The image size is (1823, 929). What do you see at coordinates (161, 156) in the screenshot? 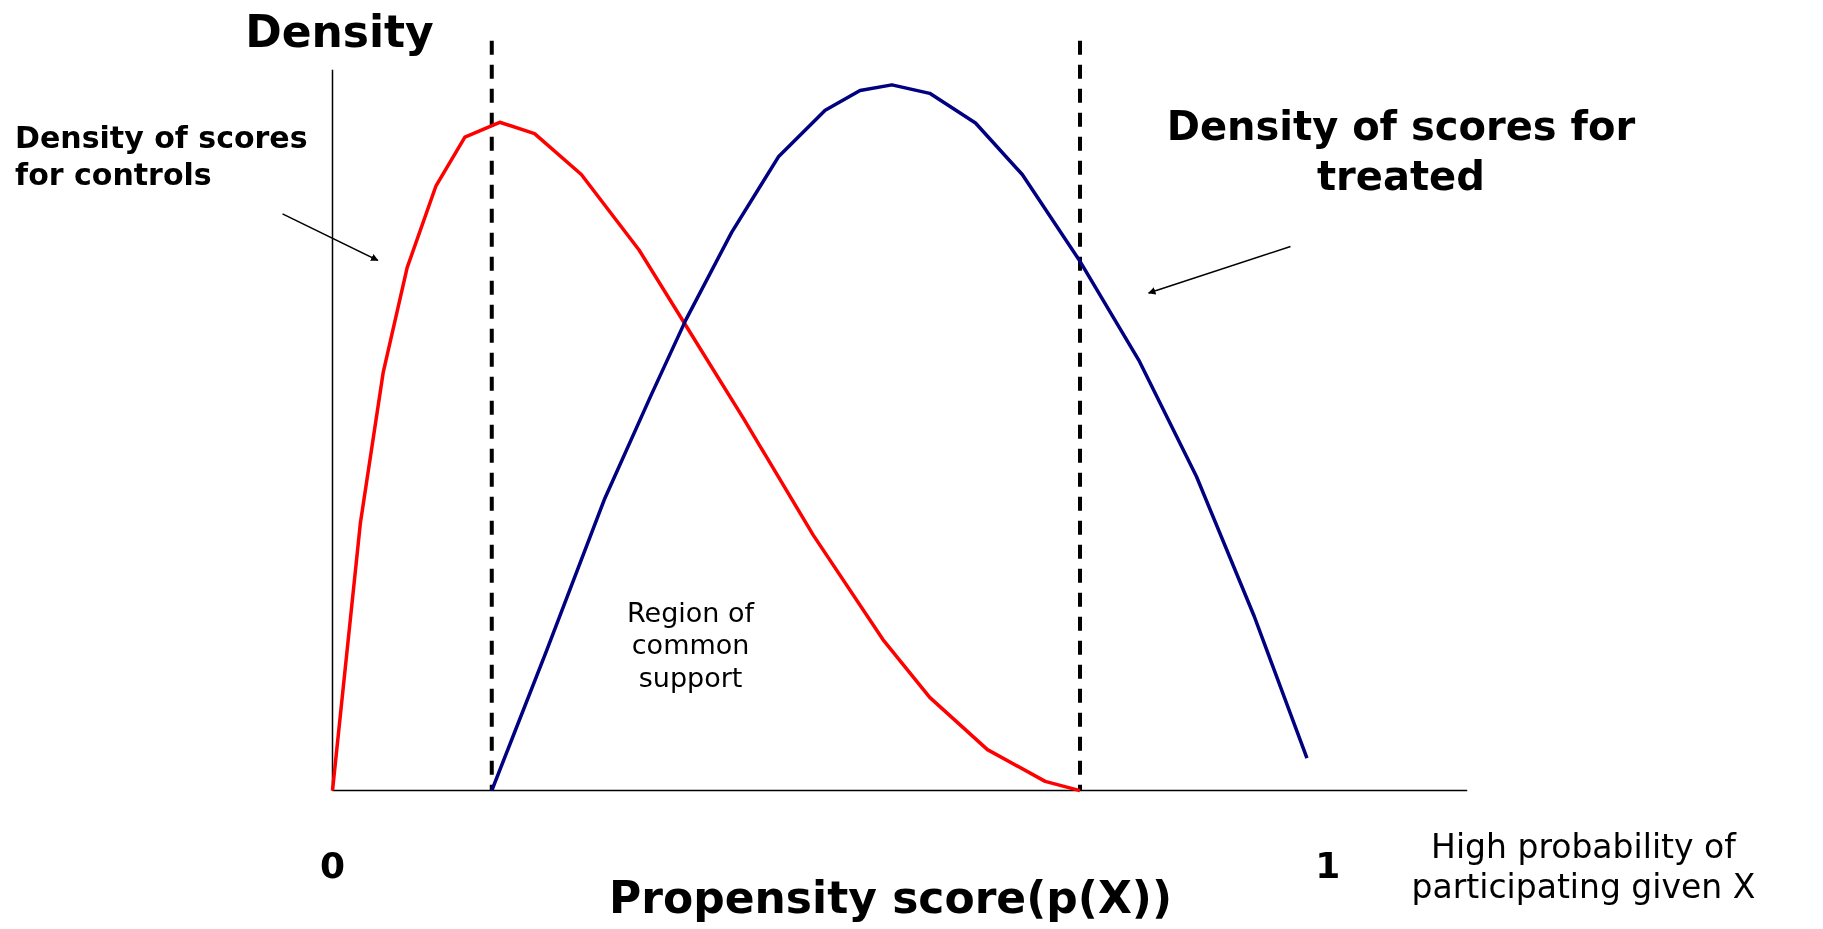
I see `text: Density of scores for controls` at bounding box center [161, 156].